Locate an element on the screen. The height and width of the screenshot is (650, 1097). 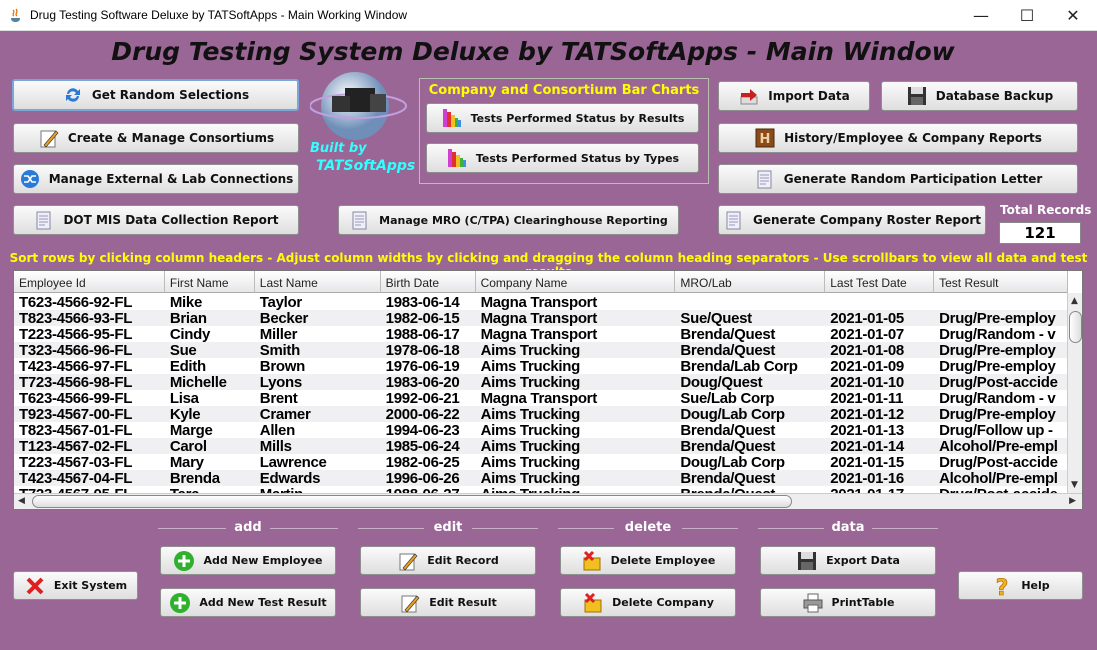
table-cell: Brown is located at coordinates (282, 366).